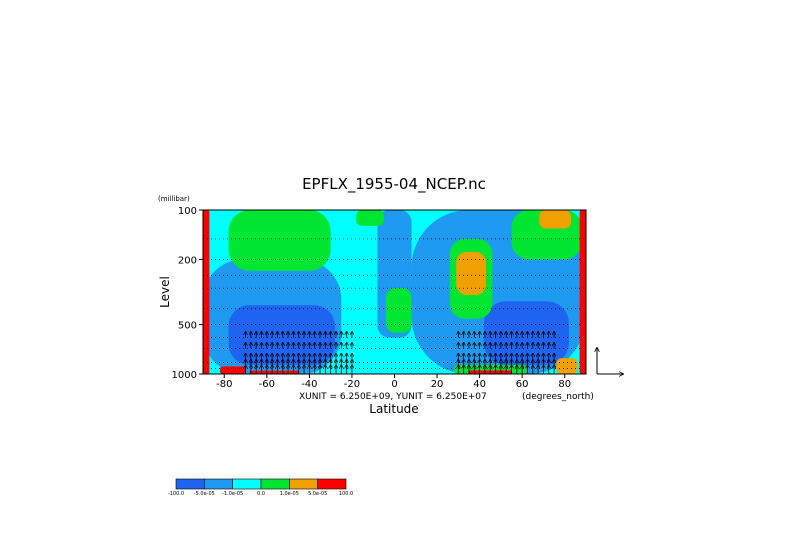 The width and height of the screenshot is (789, 558). What do you see at coordinates (567, 366) in the screenshot?
I see `field-nh-orange-sfc` at bounding box center [567, 366].